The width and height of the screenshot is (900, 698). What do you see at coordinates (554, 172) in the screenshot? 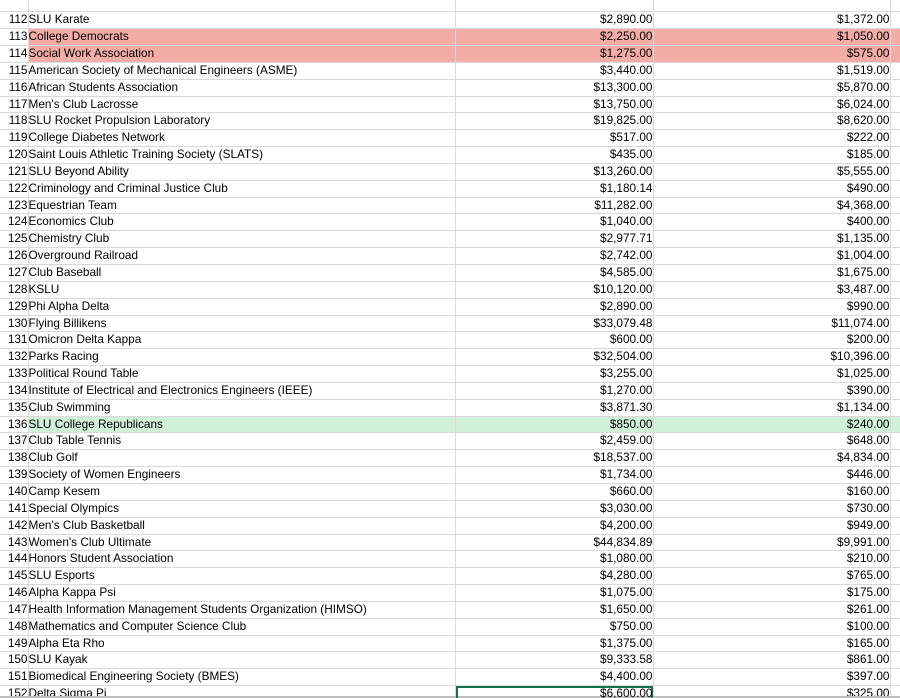
I see `cell-requested-amount: $13,260.00` at bounding box center [554, 172].